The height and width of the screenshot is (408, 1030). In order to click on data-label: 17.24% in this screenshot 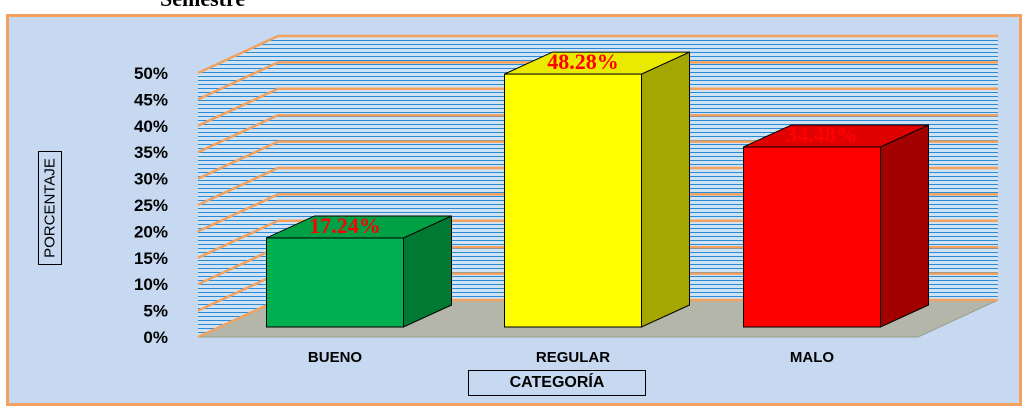, I will do `click(345, 225)`.